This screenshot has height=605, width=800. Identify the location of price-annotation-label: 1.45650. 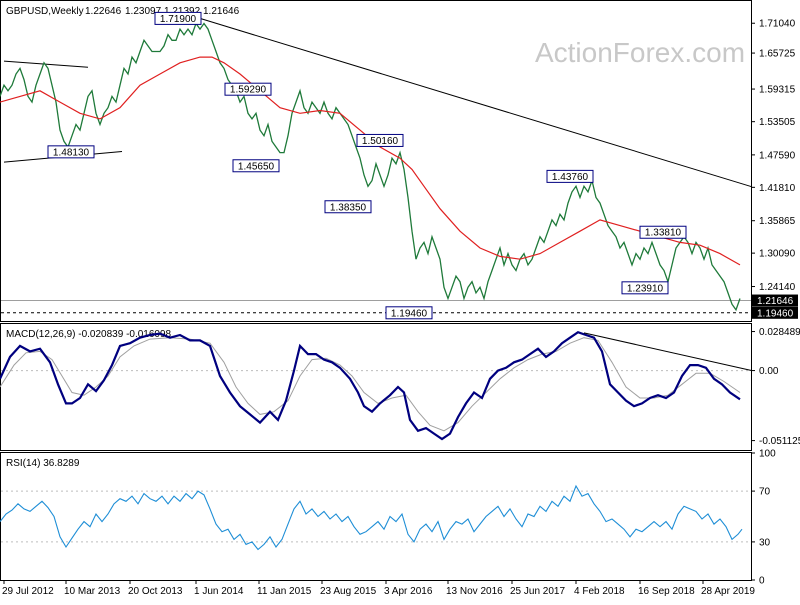
(256, 166).